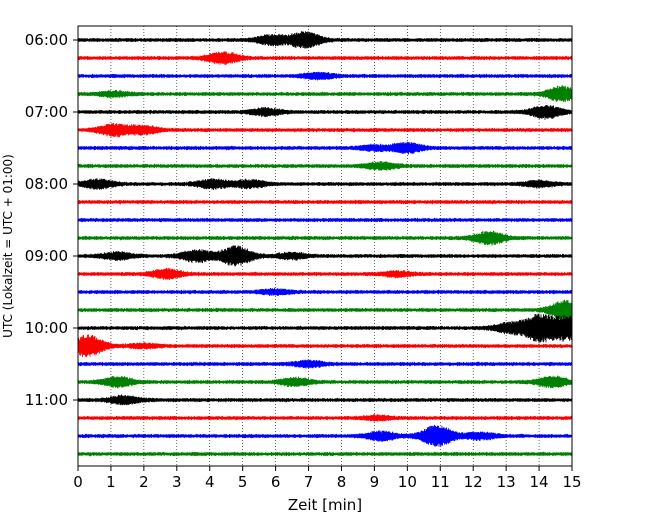 The height and width of the screenshot is (524, 650). What do you see at coordinates (51, 220) in the screenshot?
I see `y-tick-layer: 06:00 07:00 08:00 09:00 10:00 11:00` at bounding box center [51, 220].